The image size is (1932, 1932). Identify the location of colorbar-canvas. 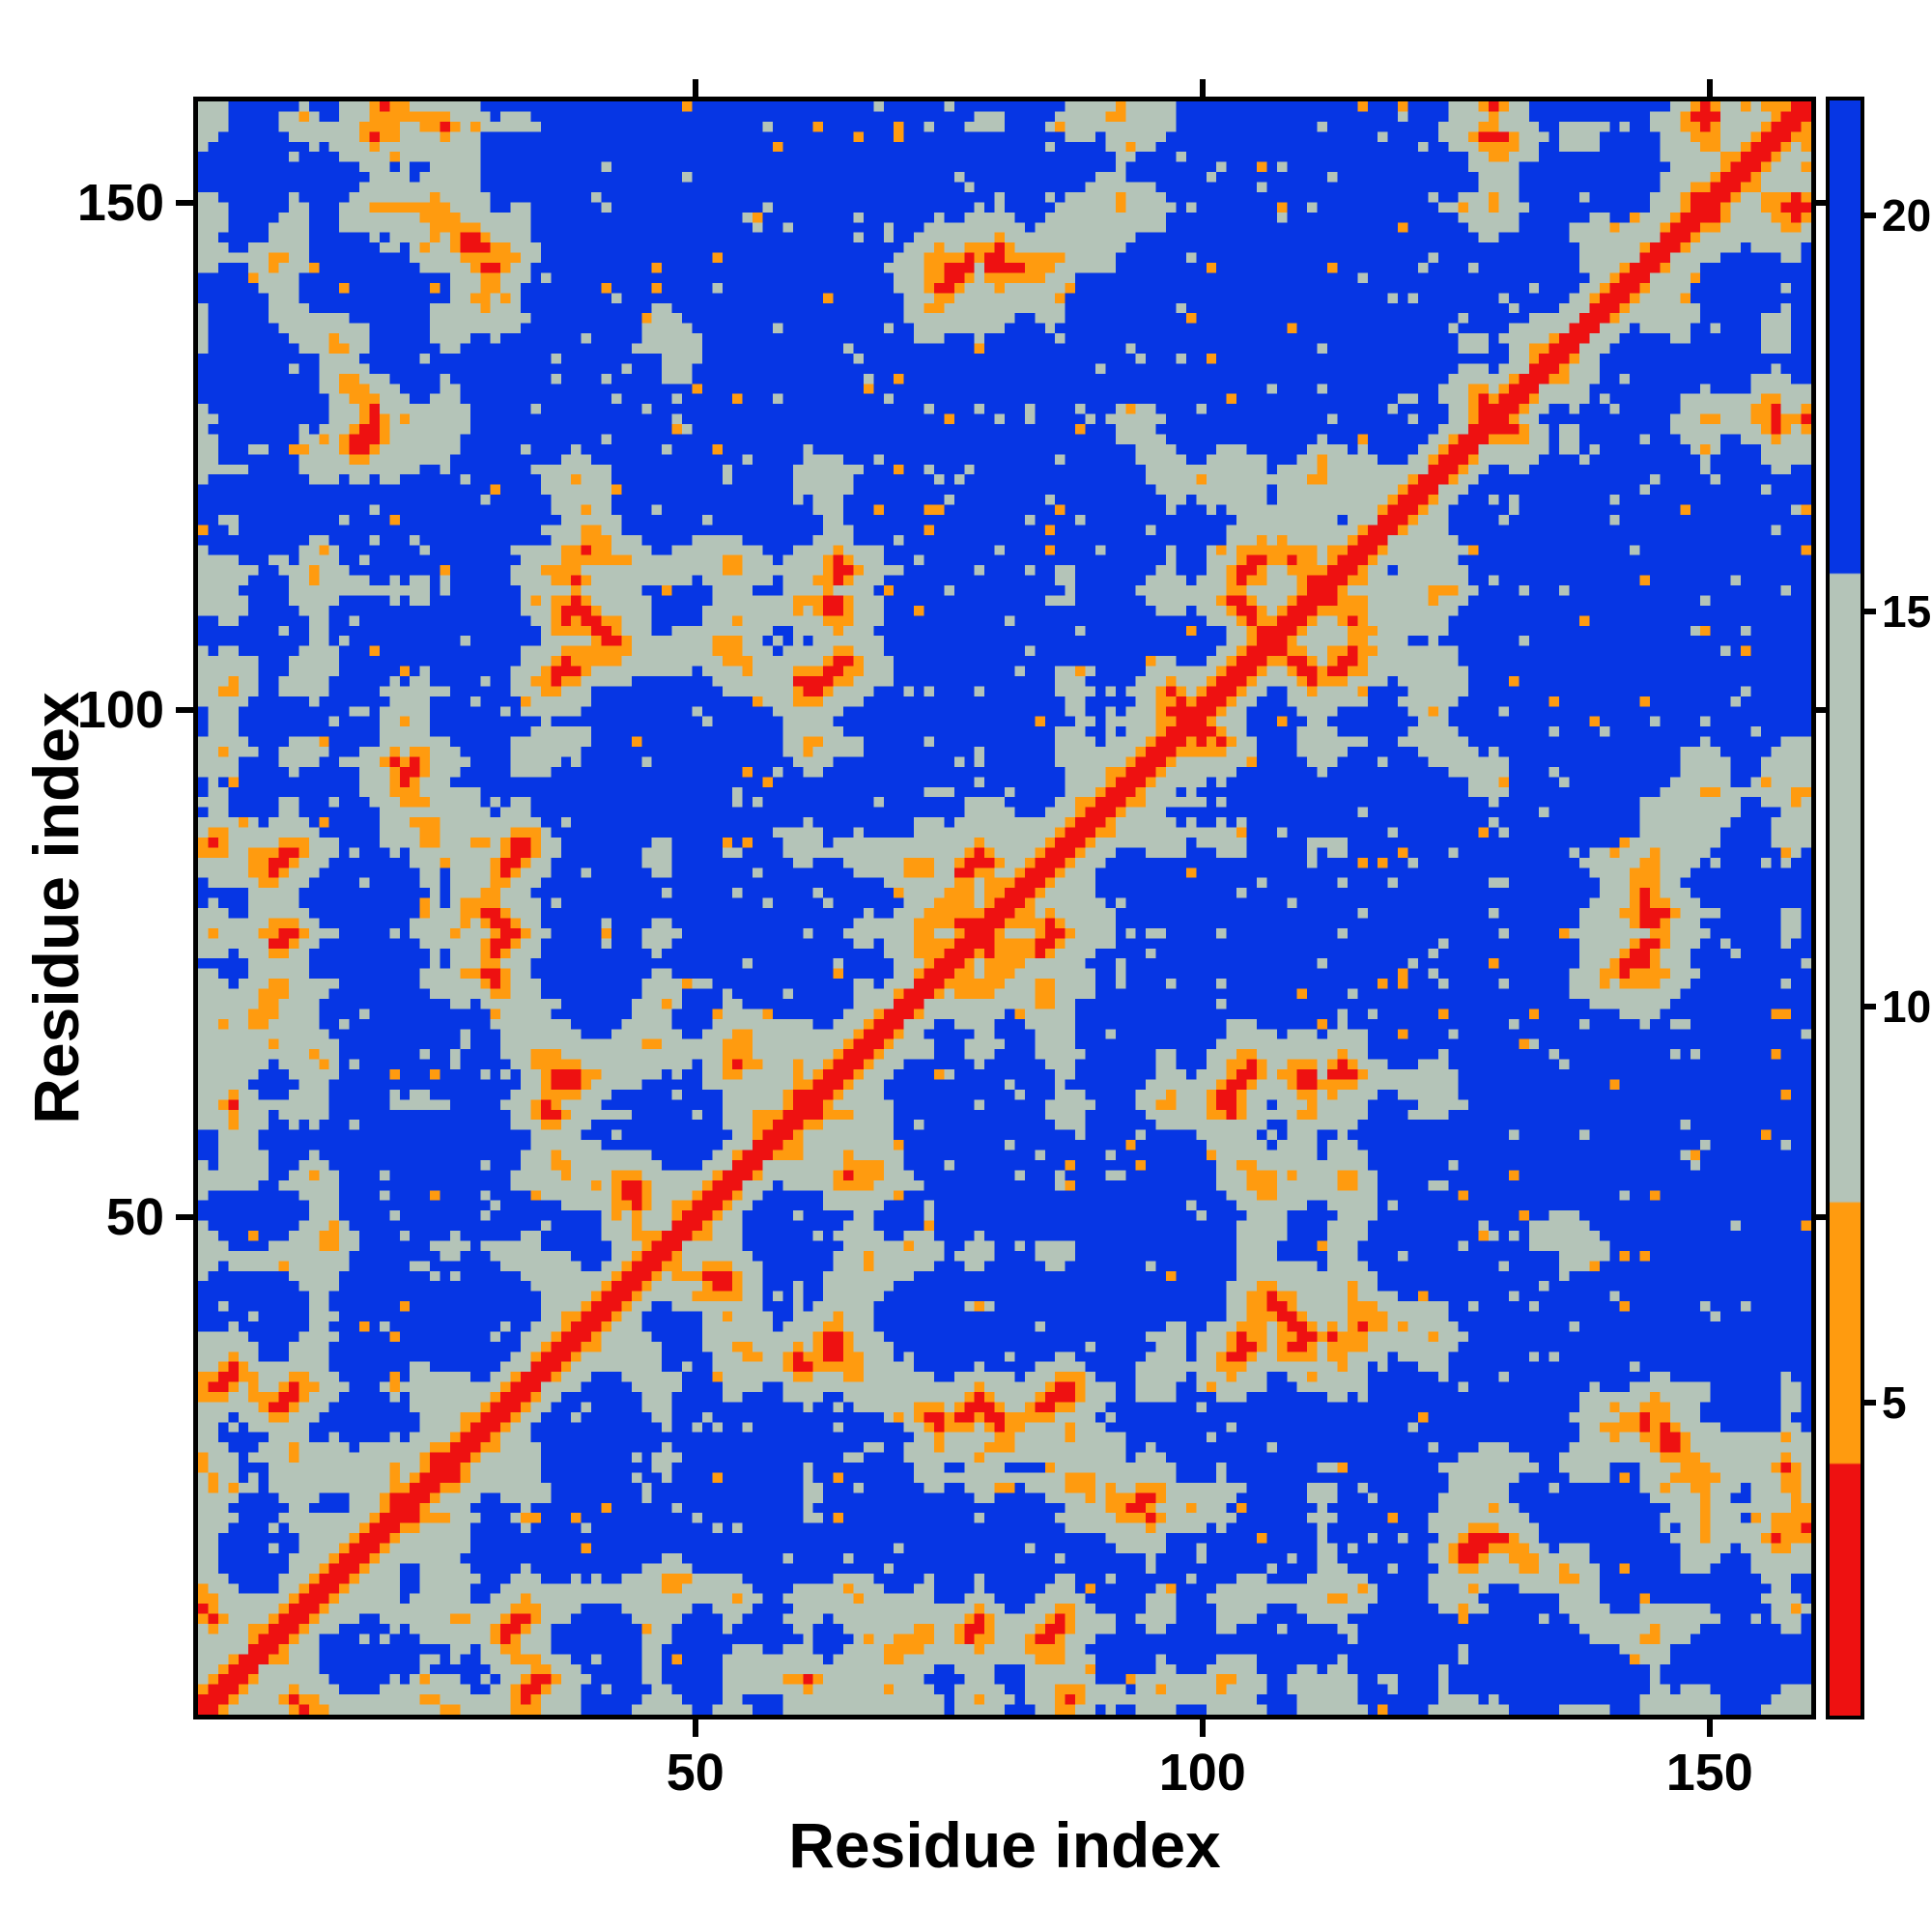
(1845, 908).